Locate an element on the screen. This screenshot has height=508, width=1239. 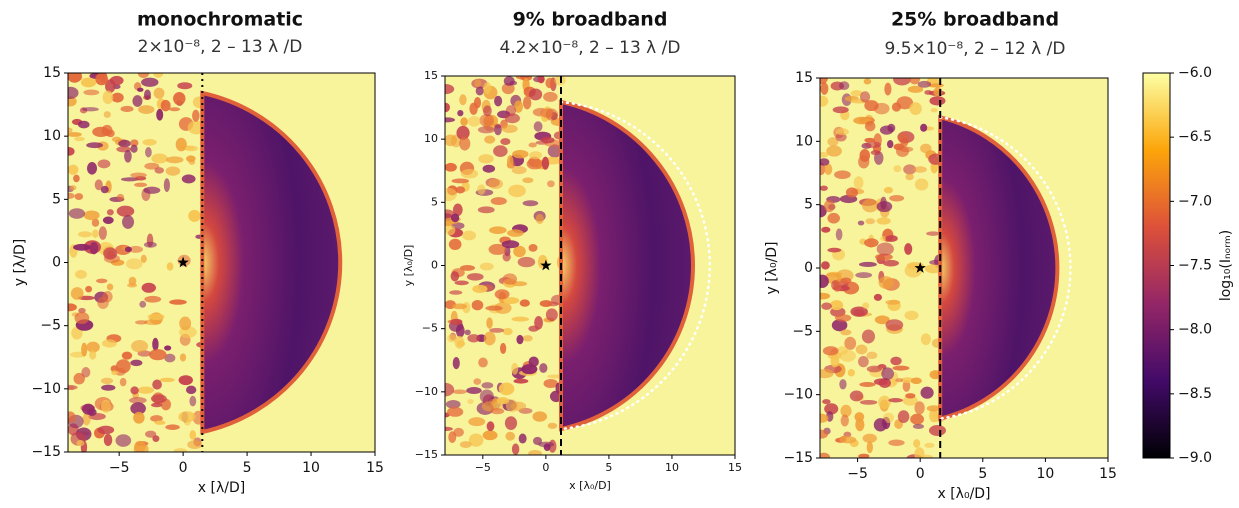
y-tick-label: 15 is located at coordinates (52, 73).